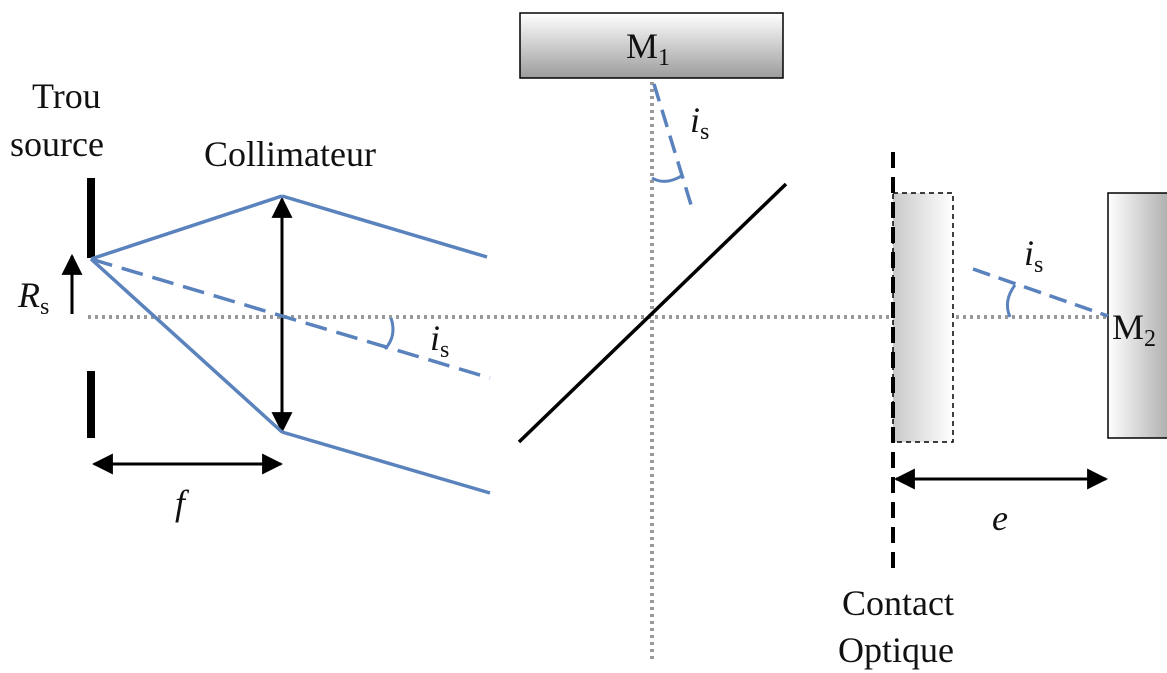 This screenshot has height=673, width=1167. What do you see at coordinates (923, 317) in the screenshot?
I see `contact-plate` at bounding box center [923, 317].